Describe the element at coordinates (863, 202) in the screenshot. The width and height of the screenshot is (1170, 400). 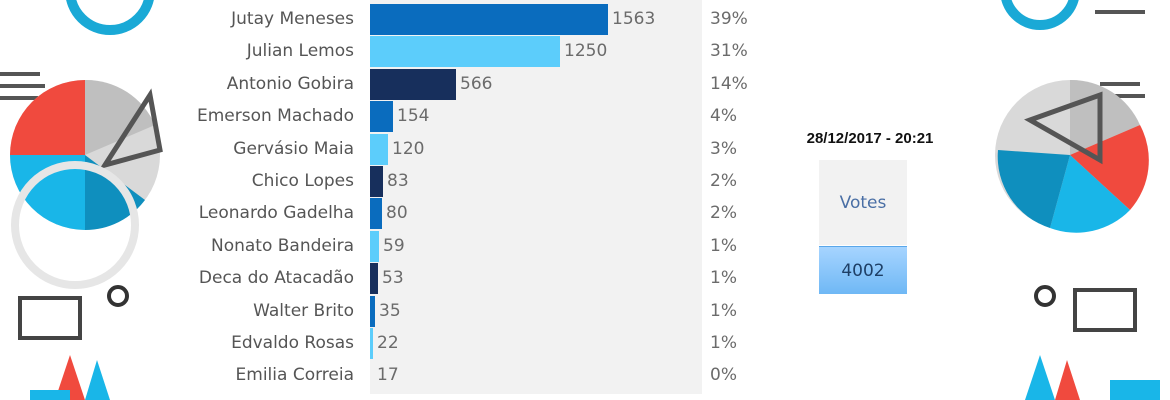
I see `votes-label: Votes` at that location.